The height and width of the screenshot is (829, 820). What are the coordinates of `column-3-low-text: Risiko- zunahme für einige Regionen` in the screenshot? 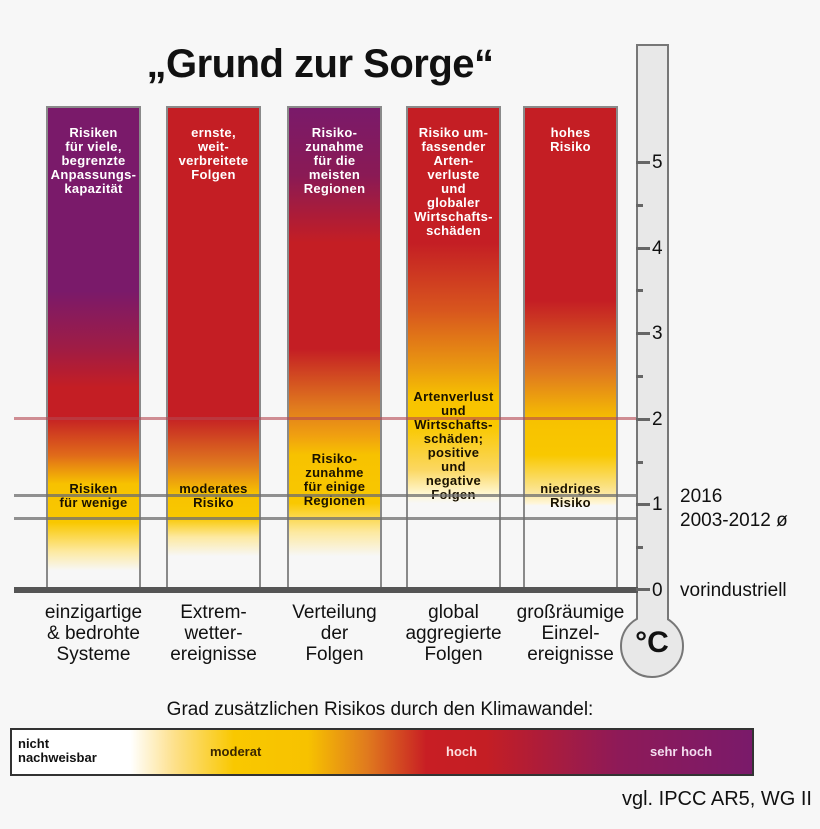 It's located at (334, 479).